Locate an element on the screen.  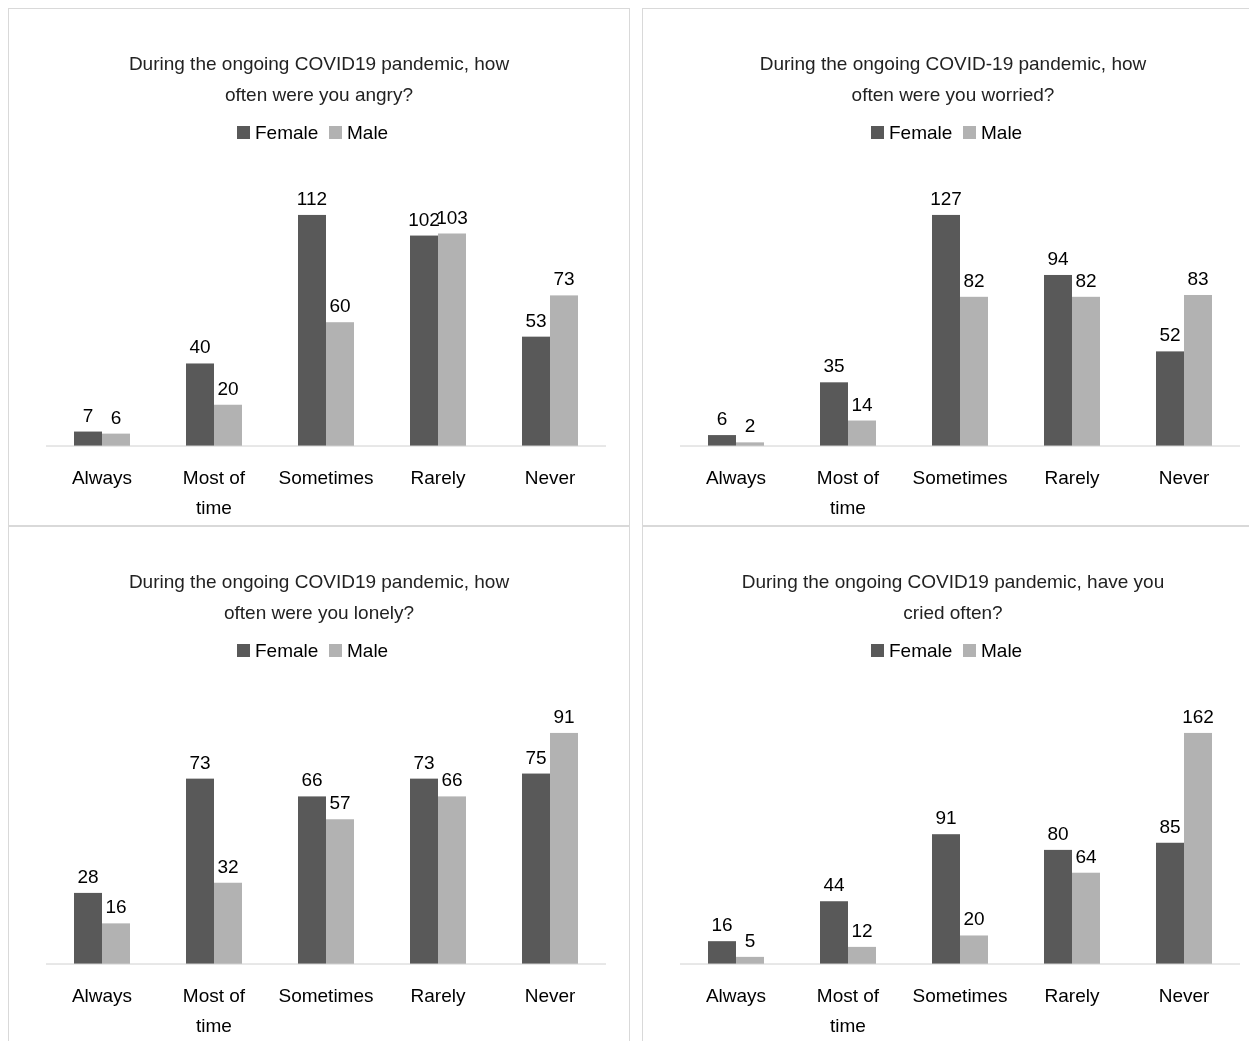
data-label: 52 is located at coordinates (1170, 335).